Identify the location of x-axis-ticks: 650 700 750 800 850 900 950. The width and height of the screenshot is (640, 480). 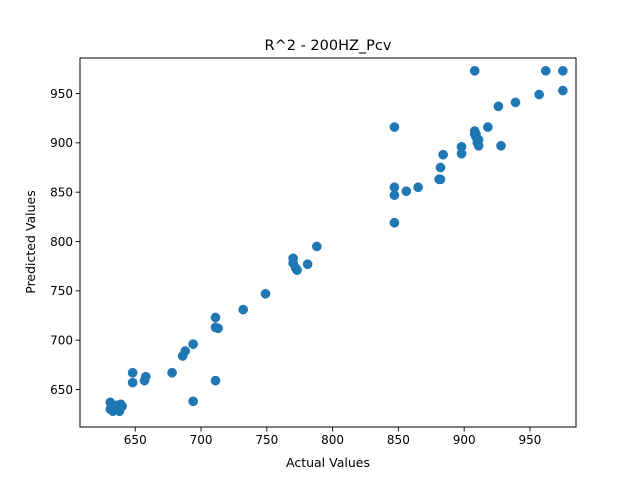
(332, 437).